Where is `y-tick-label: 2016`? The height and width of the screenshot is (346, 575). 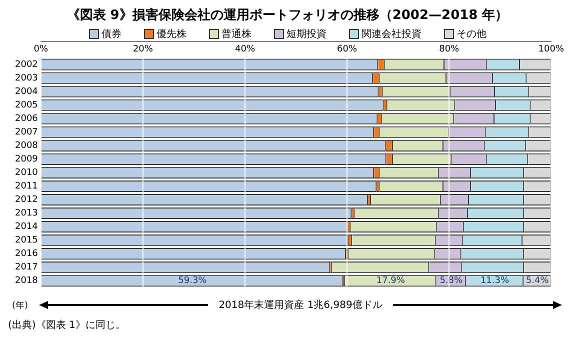 y-tick-label: 2016 is located at coordinates (26, 254).